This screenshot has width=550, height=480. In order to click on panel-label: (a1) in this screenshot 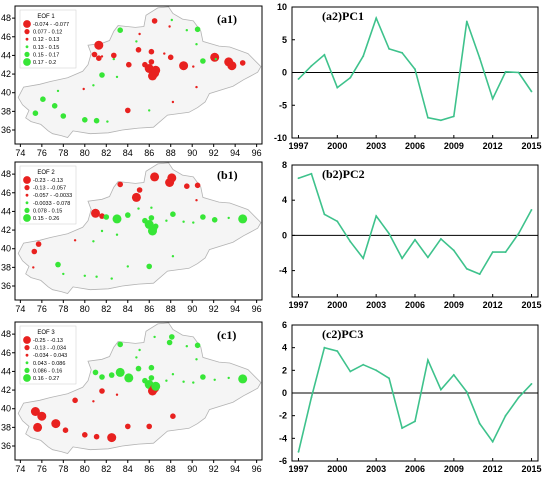, I will do `click(227, 19)`.